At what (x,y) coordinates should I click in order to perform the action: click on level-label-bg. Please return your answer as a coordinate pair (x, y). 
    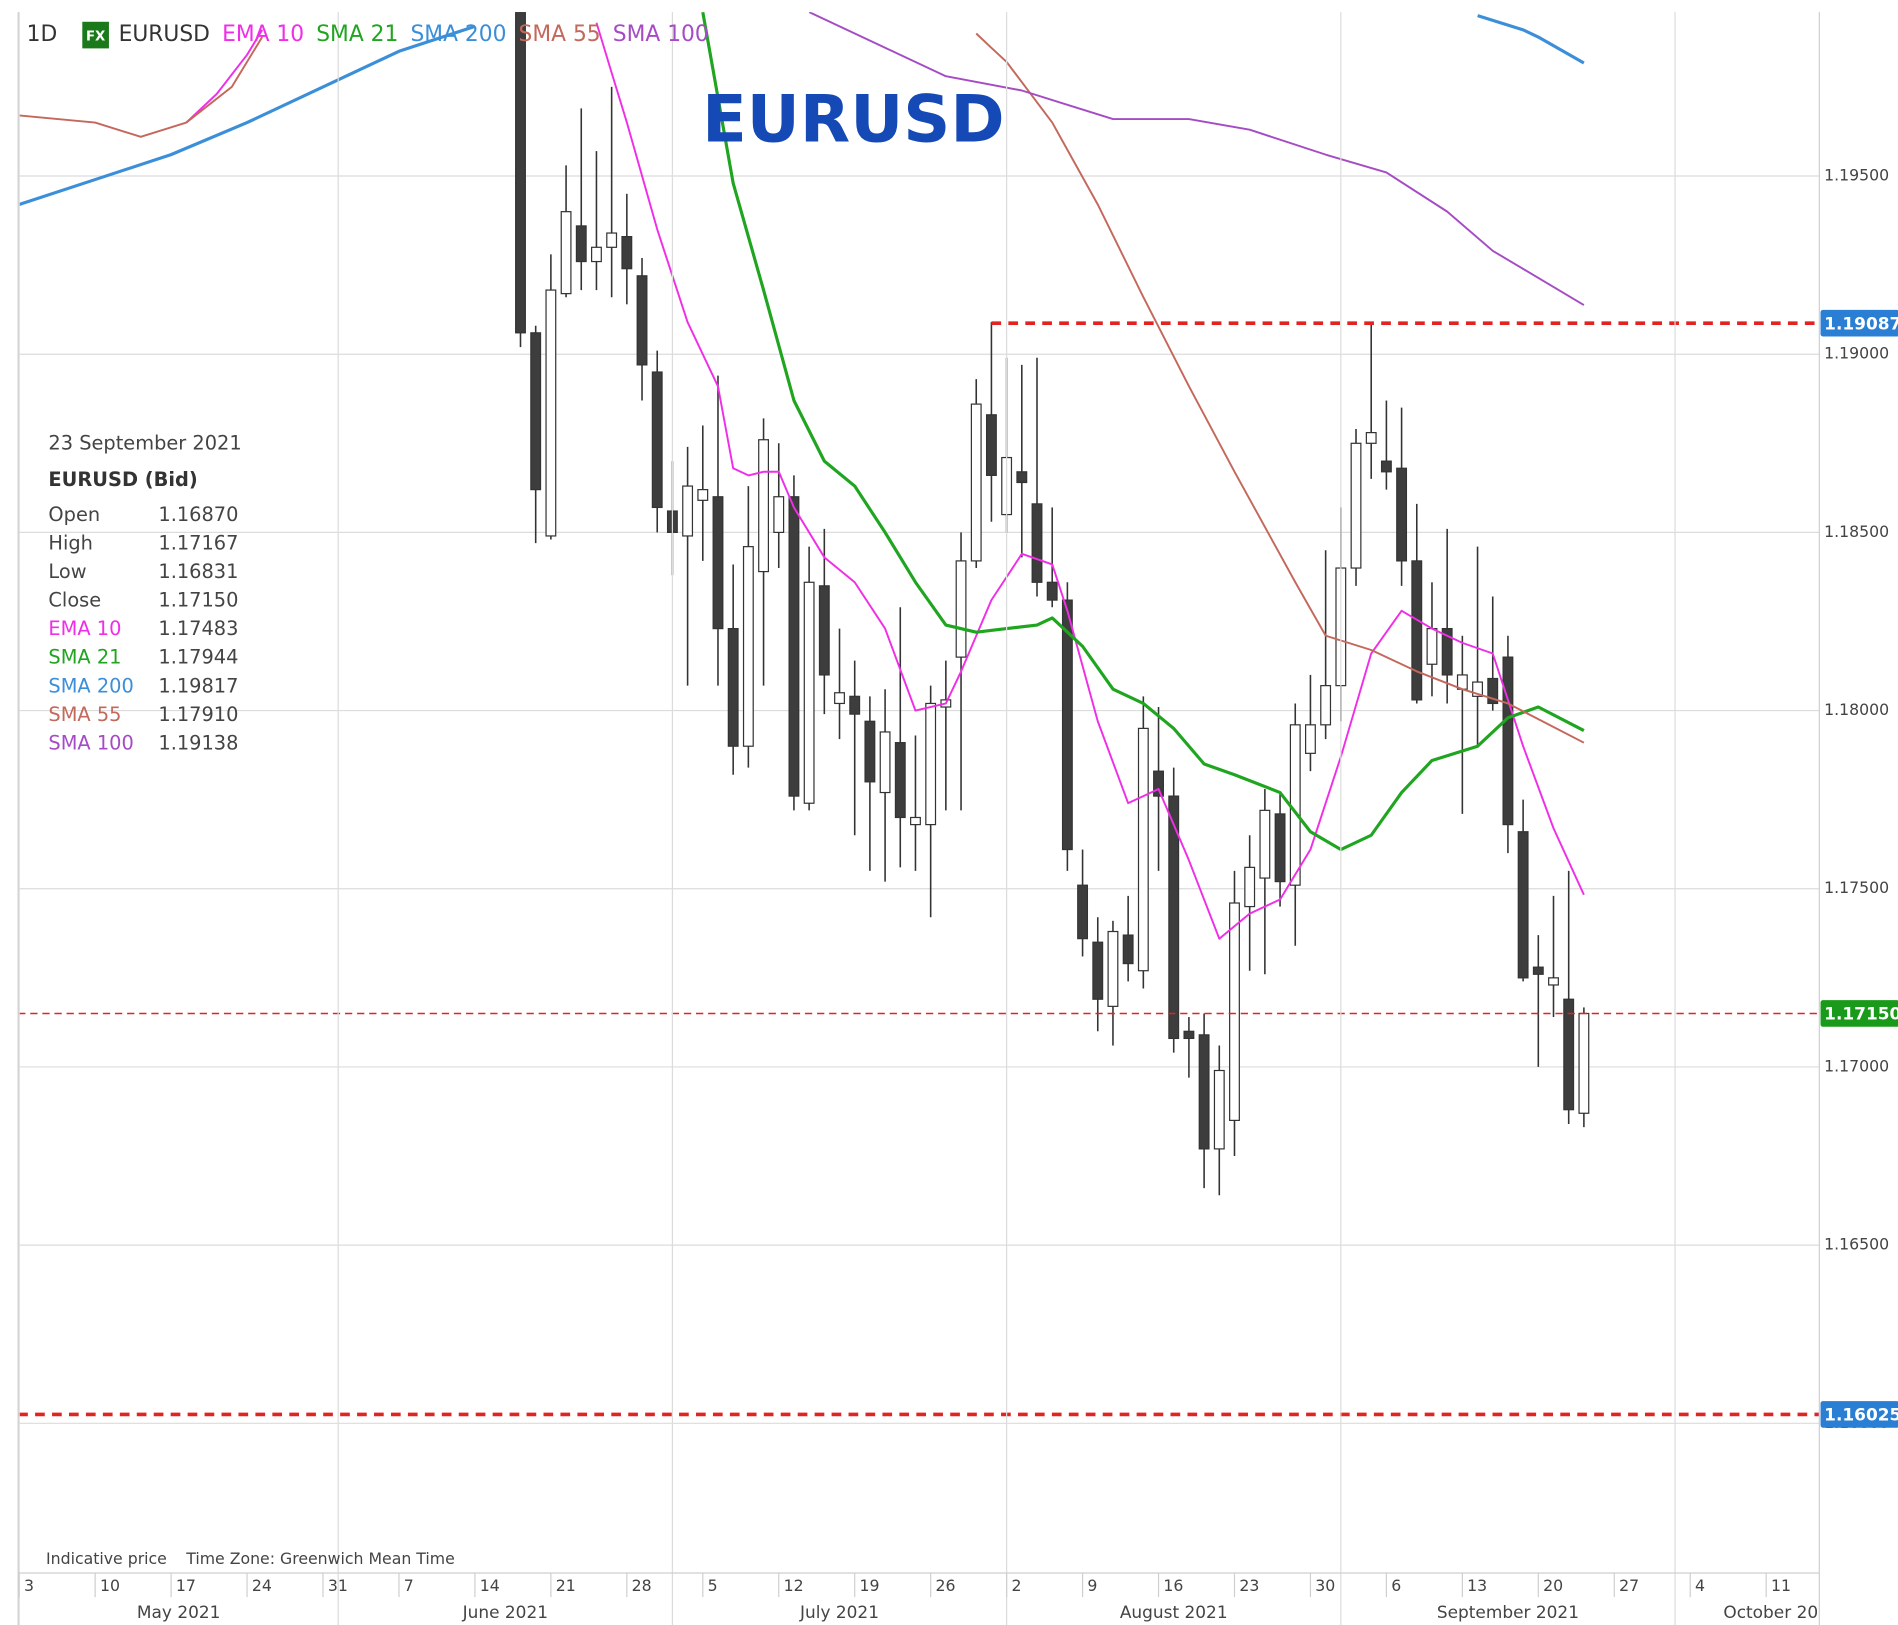
    Looking at the image, I should click on (1859, 1414).